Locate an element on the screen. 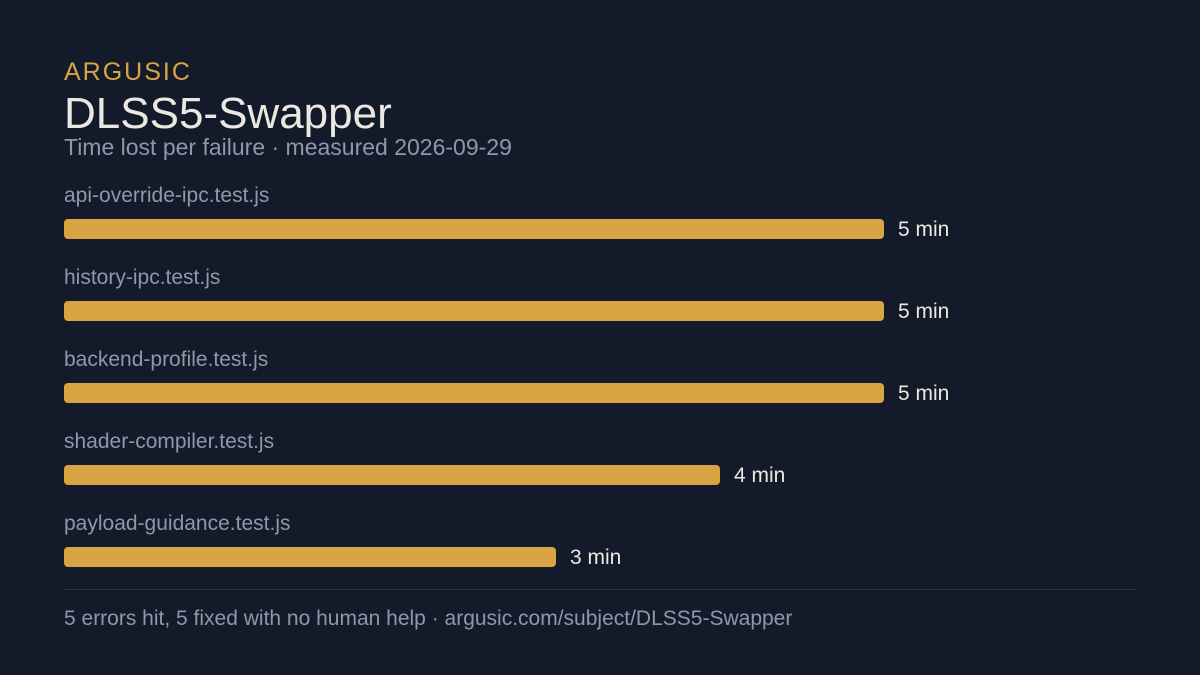 The height and width of the screenshot is (675, 1200). category-label: backend-profile.test.js is located at coordinates (166, 359).